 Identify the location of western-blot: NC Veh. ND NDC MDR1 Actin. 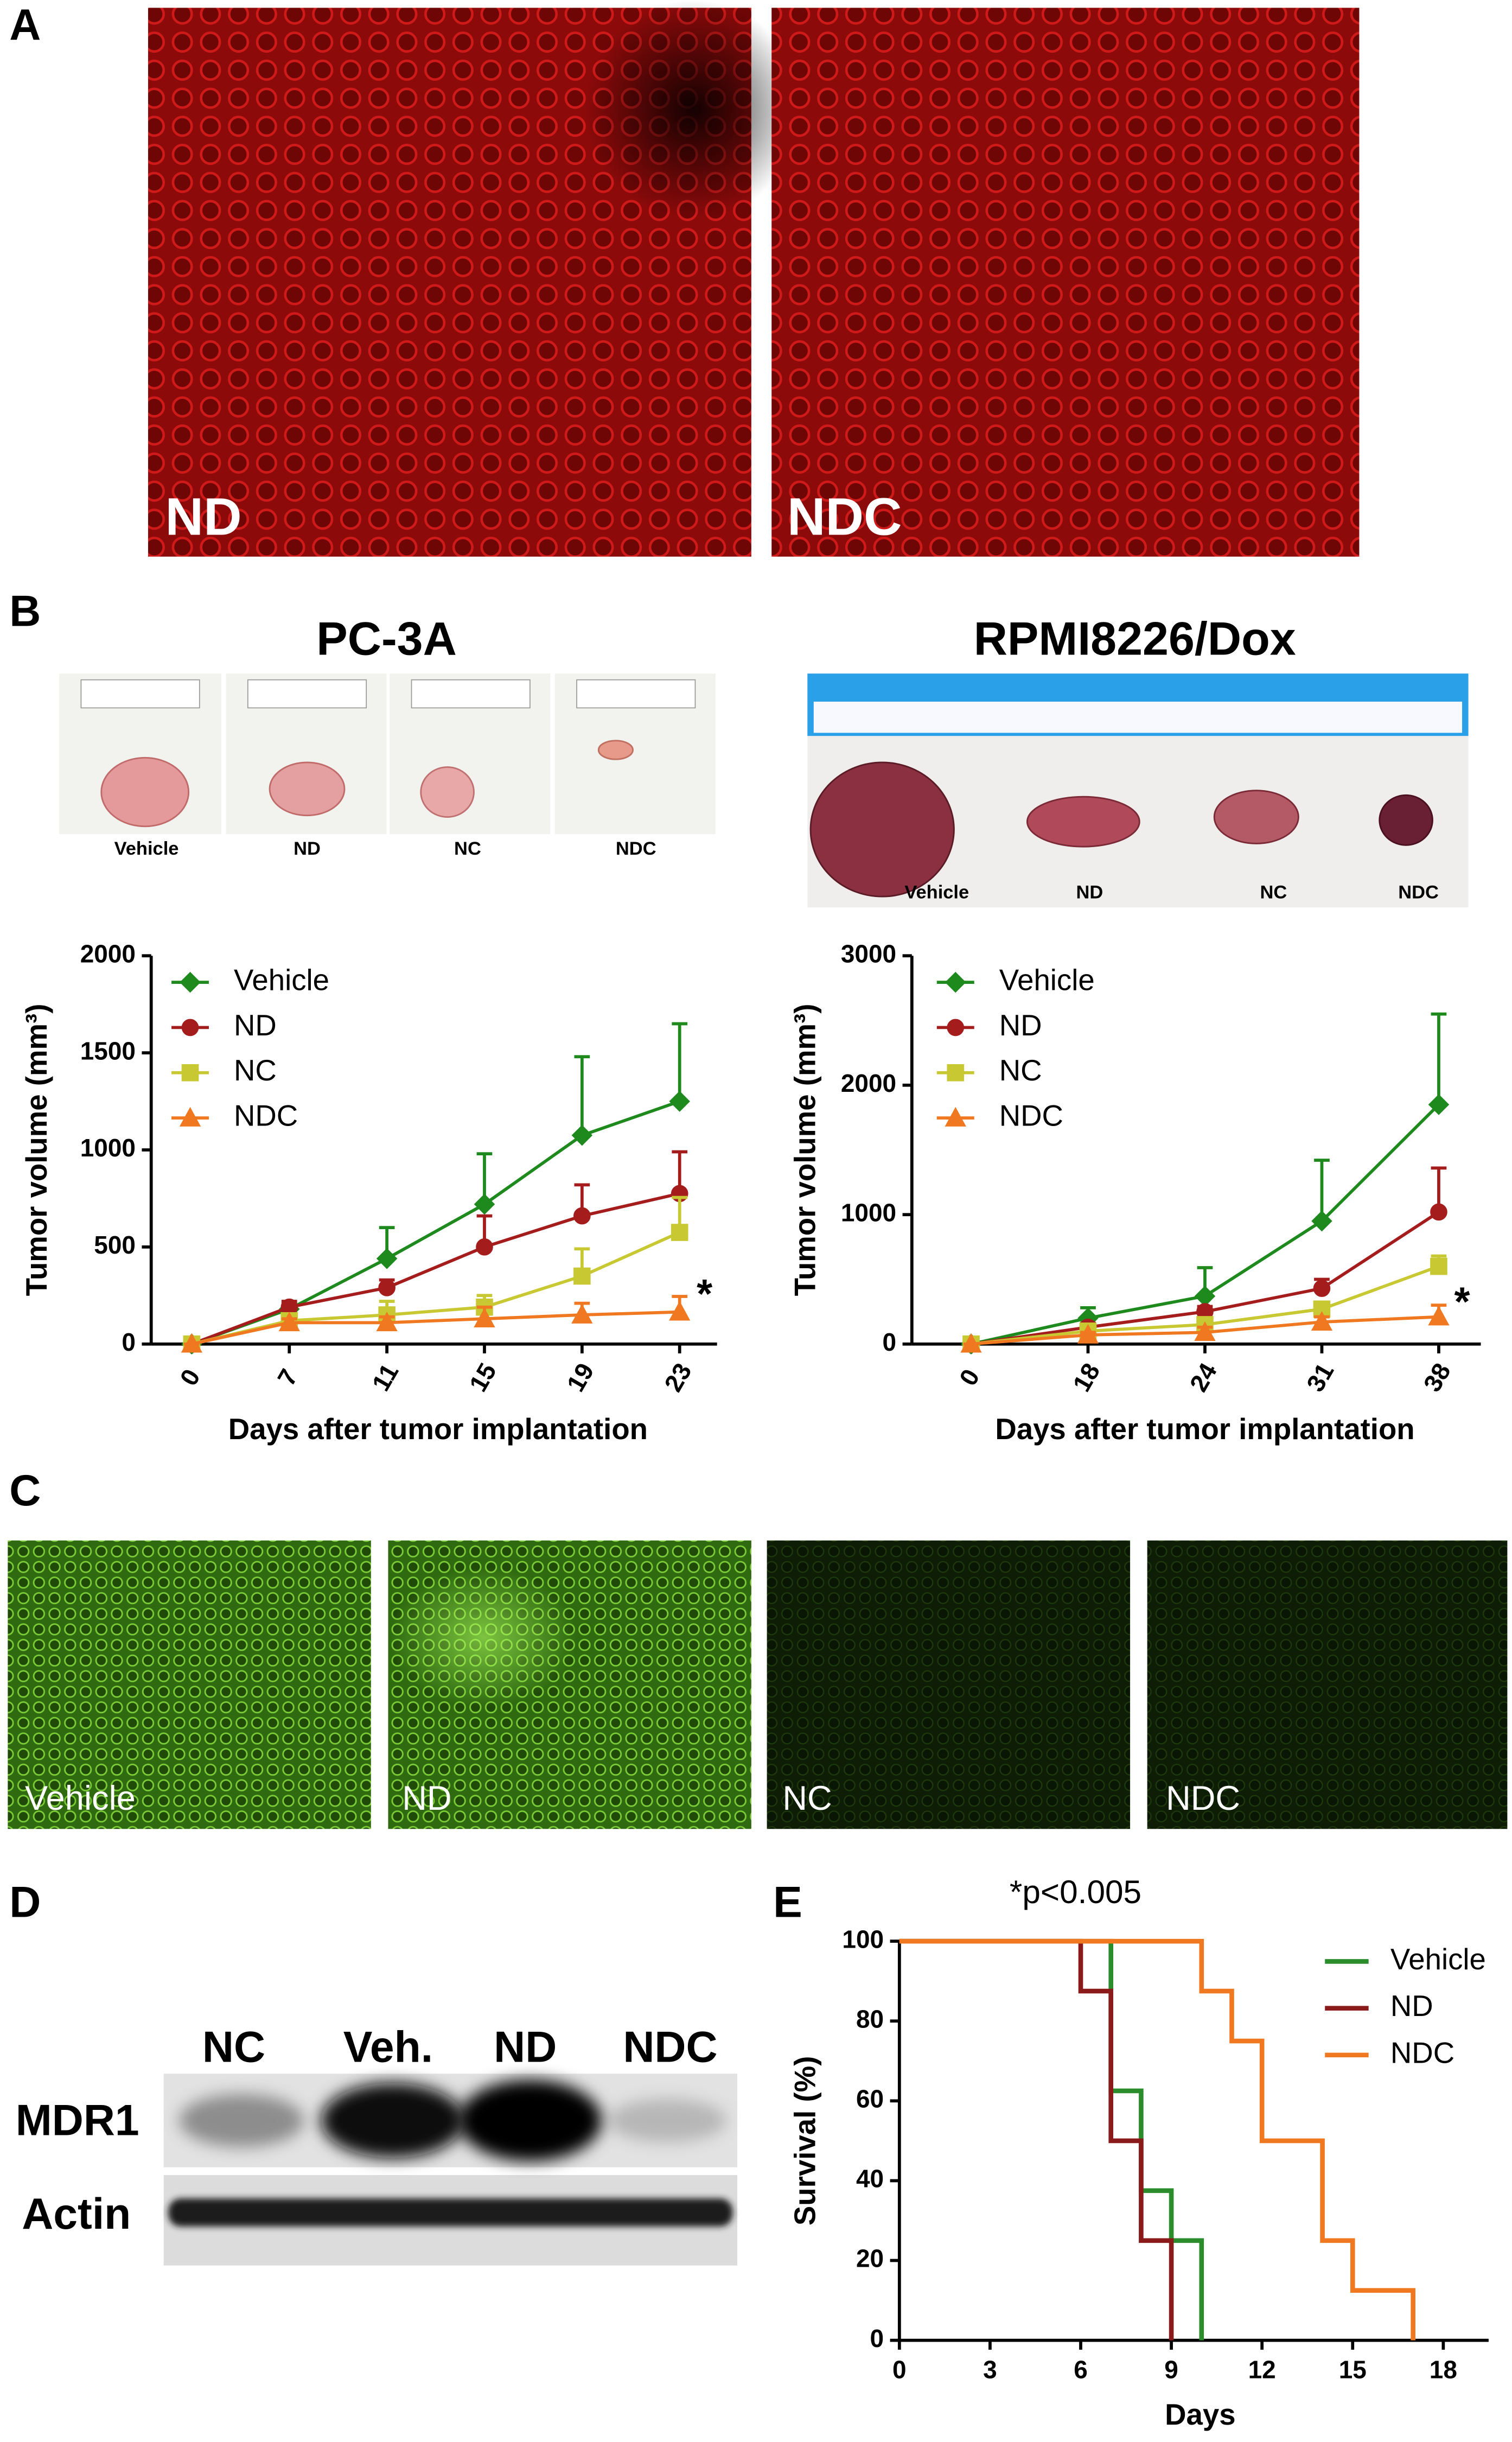
(377, 2144).